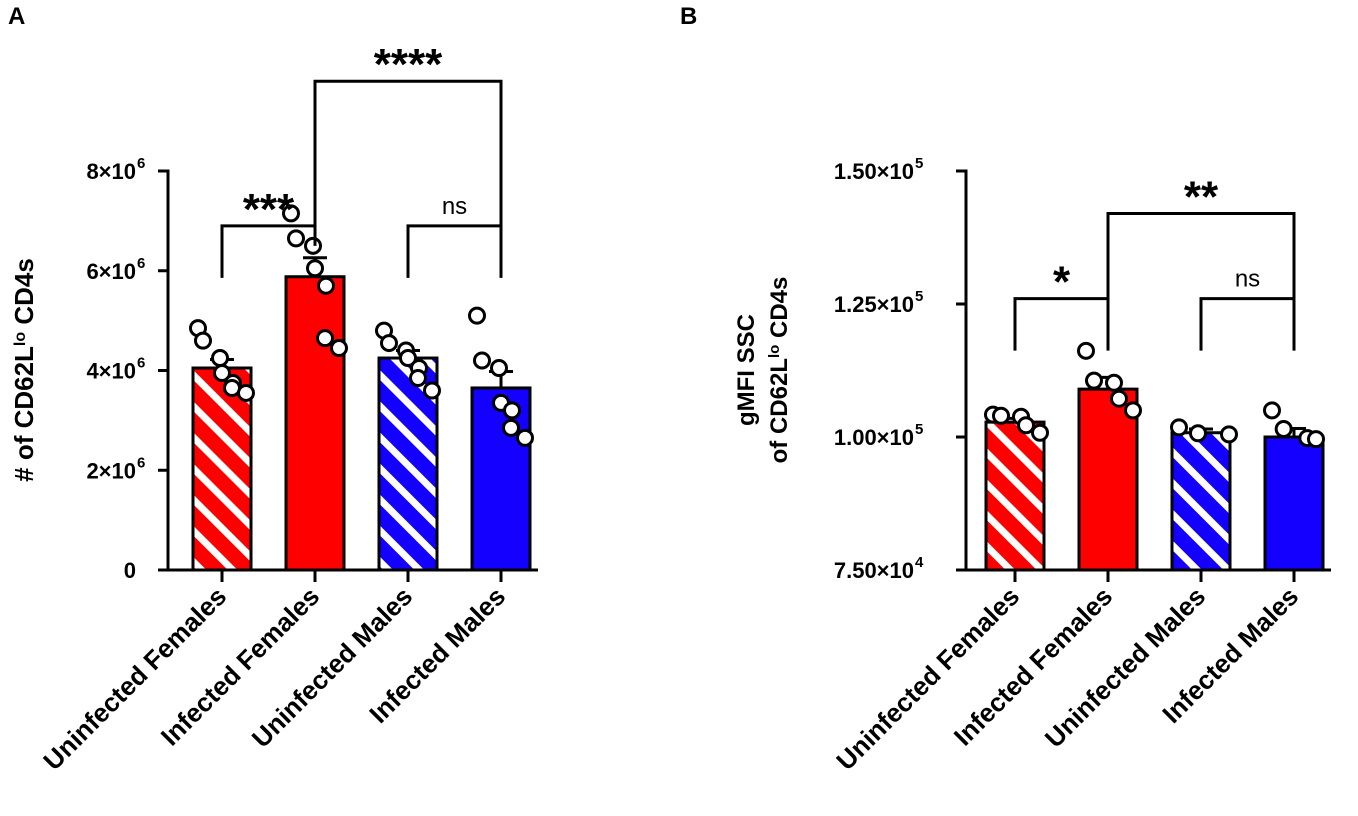 The image size is (1358, 816). I want to click on panel-a-ytick-exp-4: 6, so click(141, 163).